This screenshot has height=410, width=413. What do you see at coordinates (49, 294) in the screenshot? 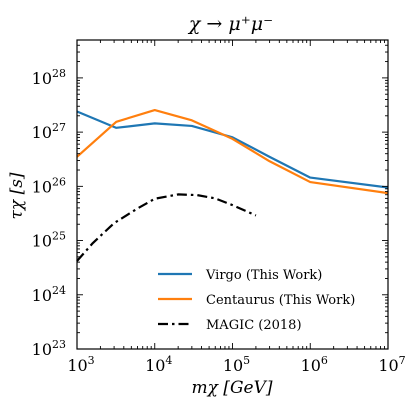
I see `y-tick-label: 1024` at bounding box center [49, 294].